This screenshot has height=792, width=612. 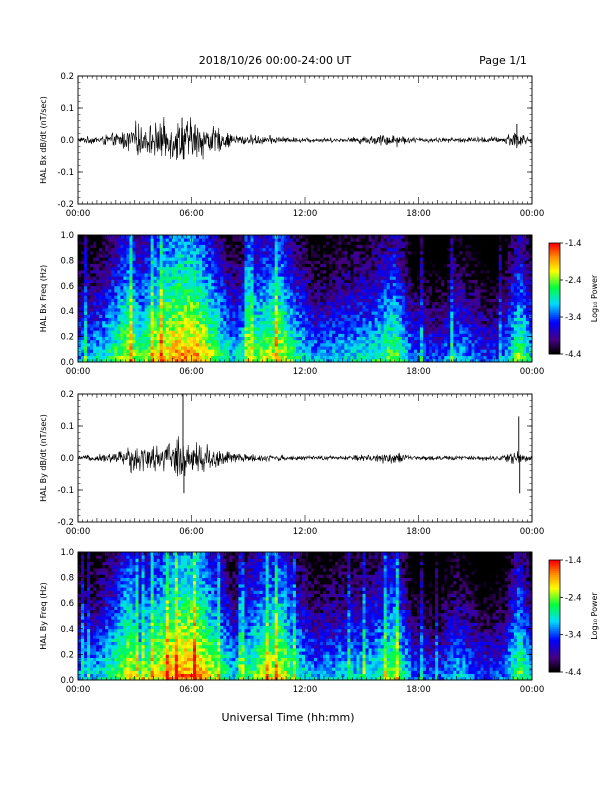 I want to click on page-number: Page 1/1, so click(x=503, y=60).